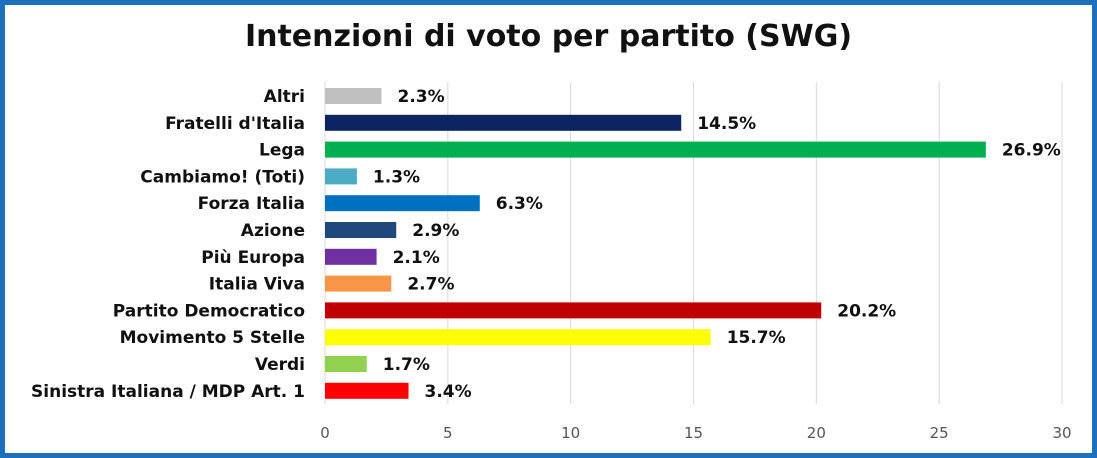 Image resolution: width=1097 pixels, height=458 pixels. What do you see at coordinates (257, 285) in the screenshot?
I see `category-label: Italia Viva` at bounding box center [257, 285].